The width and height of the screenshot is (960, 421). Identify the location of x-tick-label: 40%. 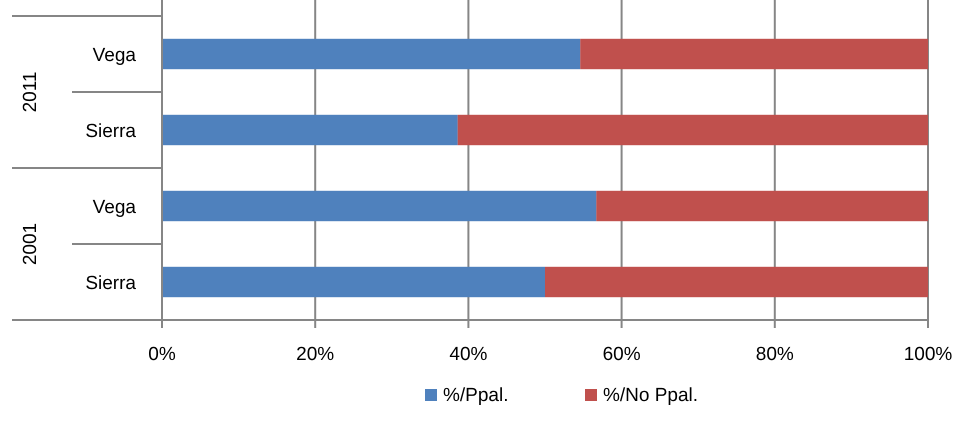
(468, 354).